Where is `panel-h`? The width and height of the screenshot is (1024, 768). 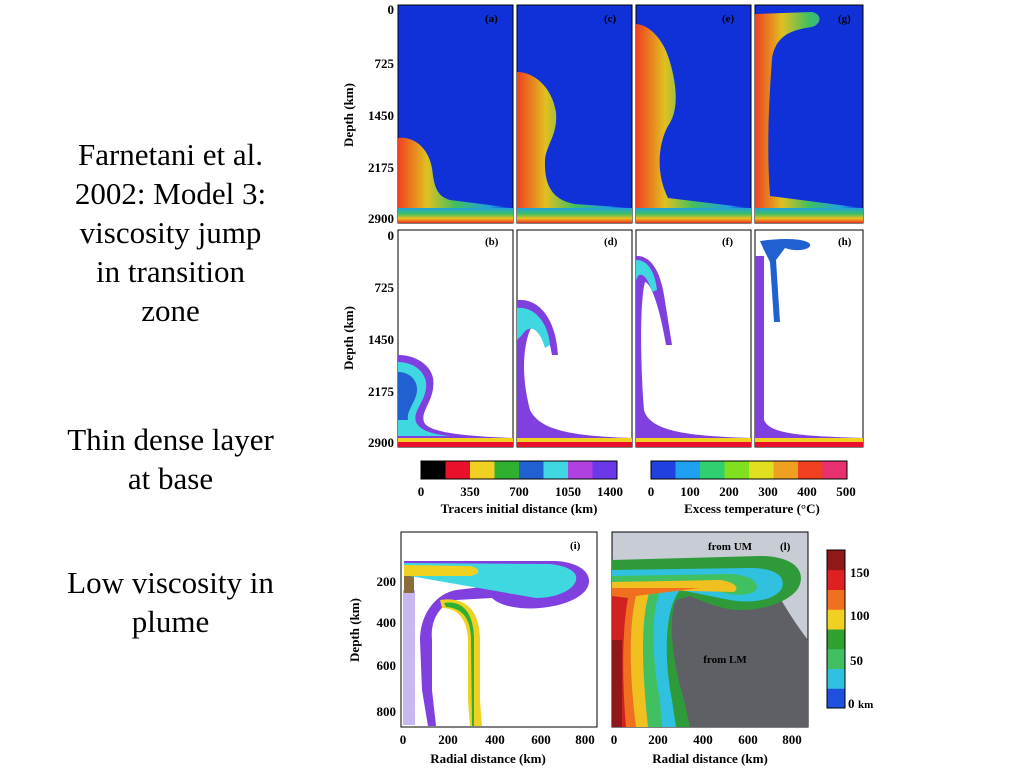 panel-h is located at coordinates (809, 338).